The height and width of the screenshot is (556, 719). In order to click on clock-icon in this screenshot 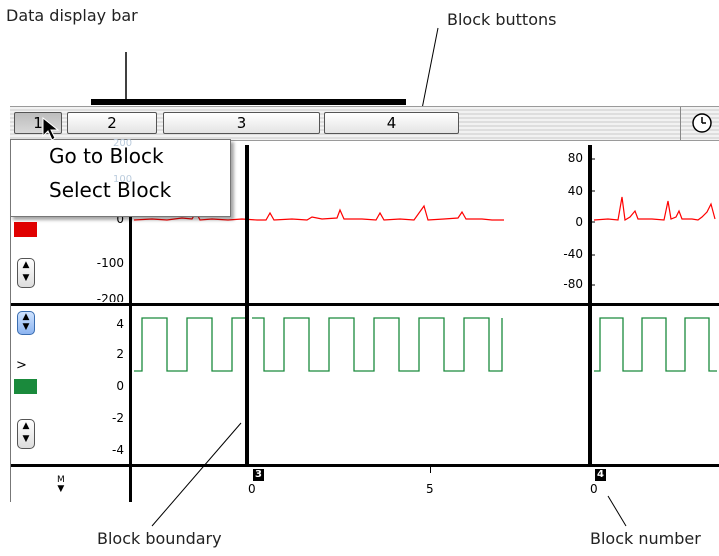, I will do `click(702, 123)`.